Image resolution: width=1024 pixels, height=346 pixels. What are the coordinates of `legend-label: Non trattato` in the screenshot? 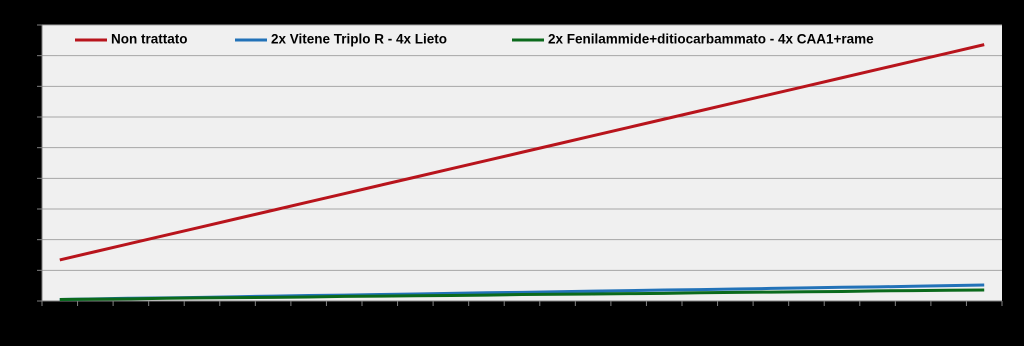 It's located at (149, 39).